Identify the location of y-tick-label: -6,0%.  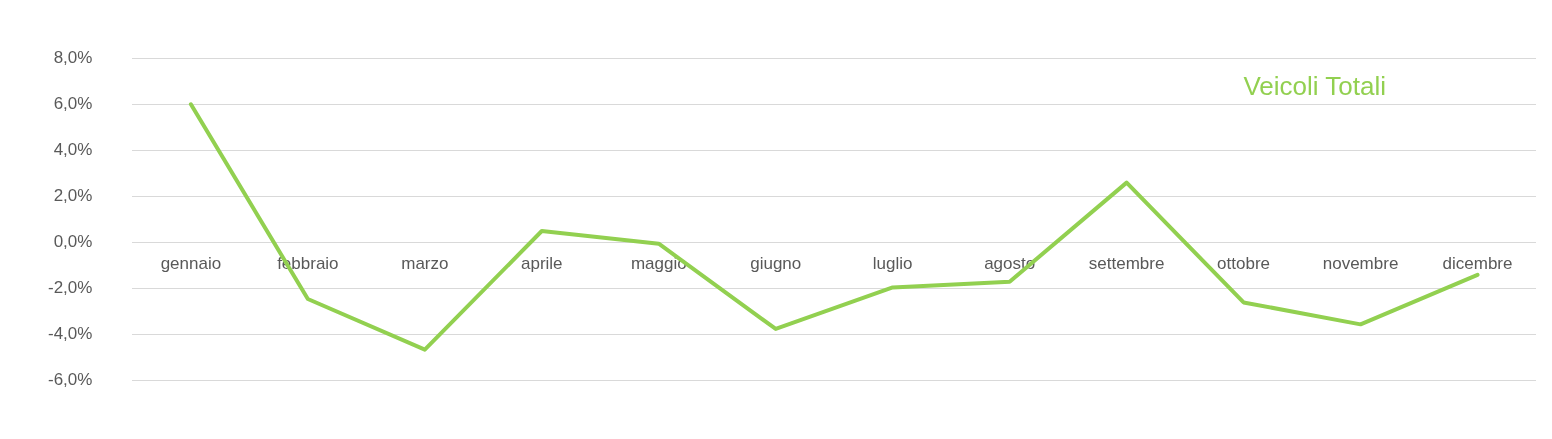
(70, 380).